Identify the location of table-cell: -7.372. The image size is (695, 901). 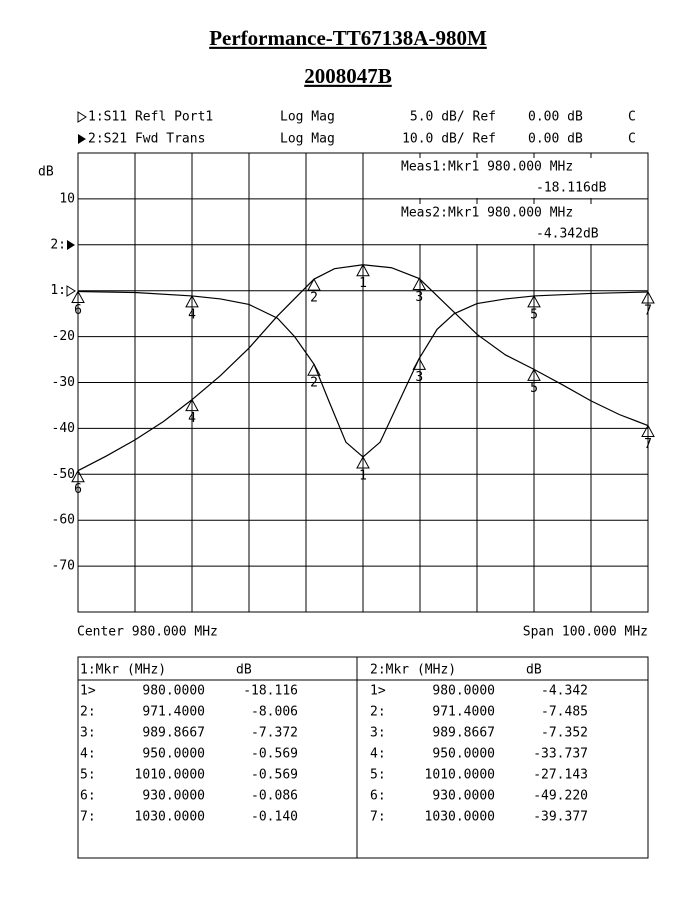
(274, 733).